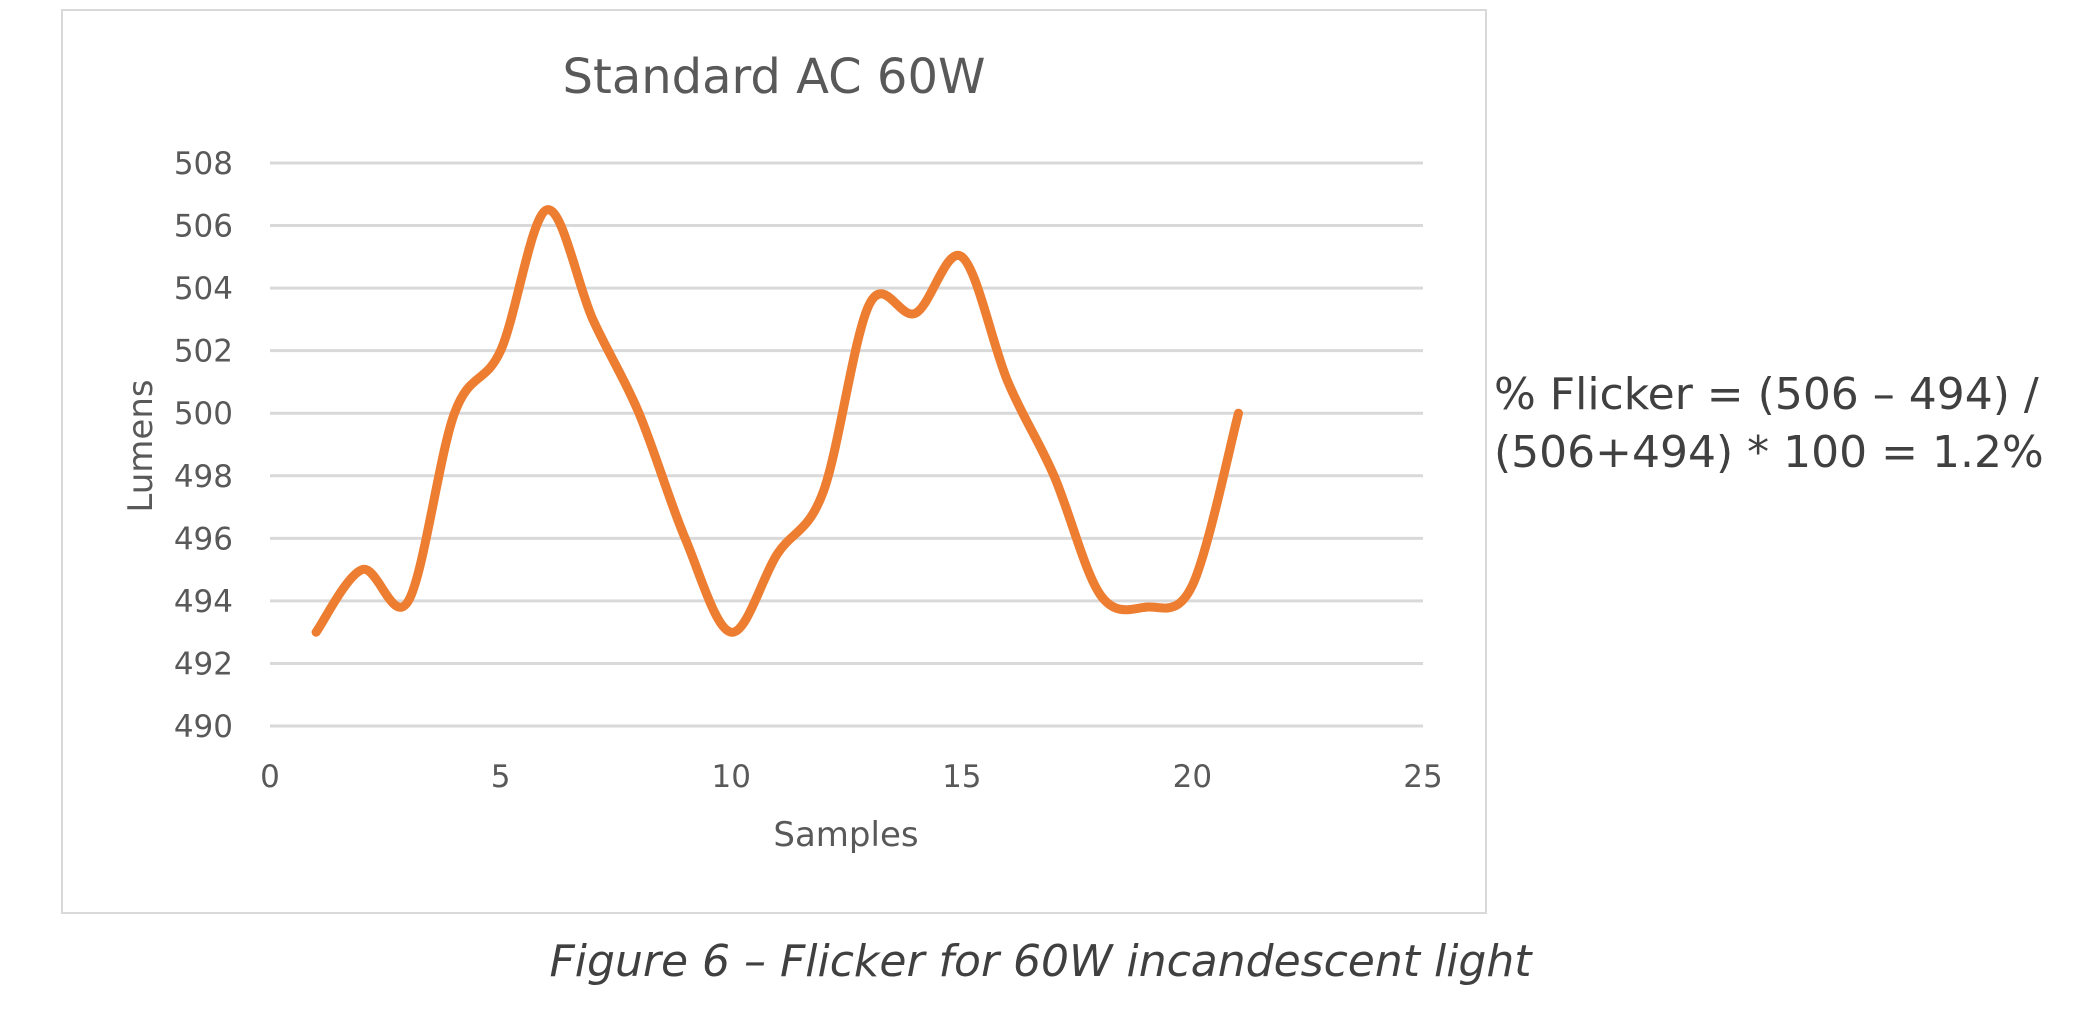 The image size is (2081, 1016). Describe the element at coordinates (203, 289) in the screenshot. I see `y-tick-label: 504` at that location.